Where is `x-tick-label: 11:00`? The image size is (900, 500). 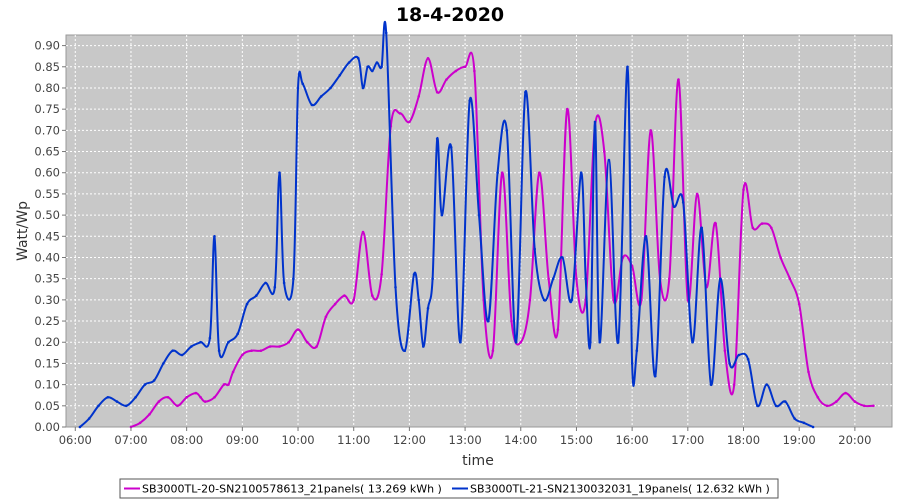 x-tick-label: 11:00 is located at coordinates (353, 440).